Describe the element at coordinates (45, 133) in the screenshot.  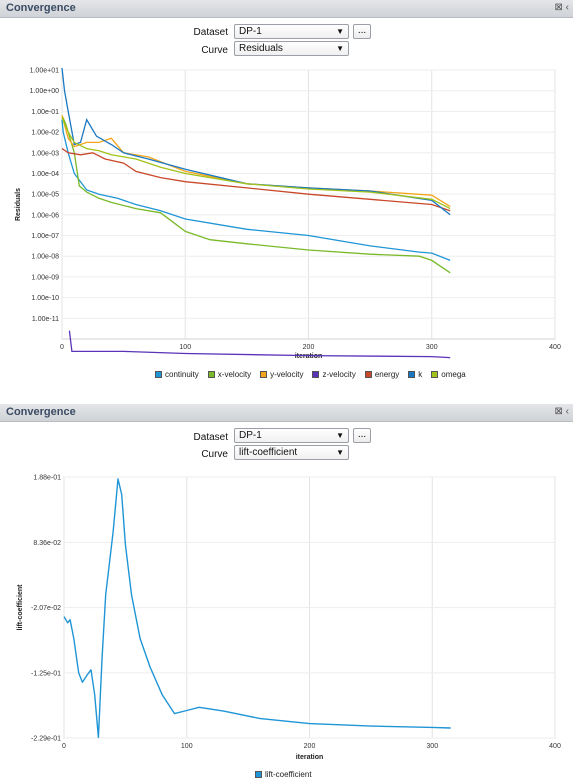
I see `y-tick-label: 1.00e-02` at that location.